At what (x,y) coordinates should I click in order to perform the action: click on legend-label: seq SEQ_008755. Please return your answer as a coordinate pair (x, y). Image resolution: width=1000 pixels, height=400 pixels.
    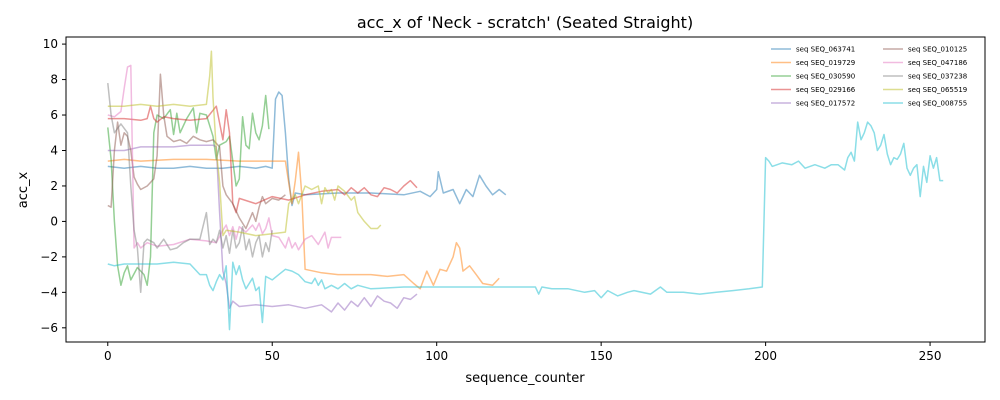
    Looking at the image, I should click on (937, 104).